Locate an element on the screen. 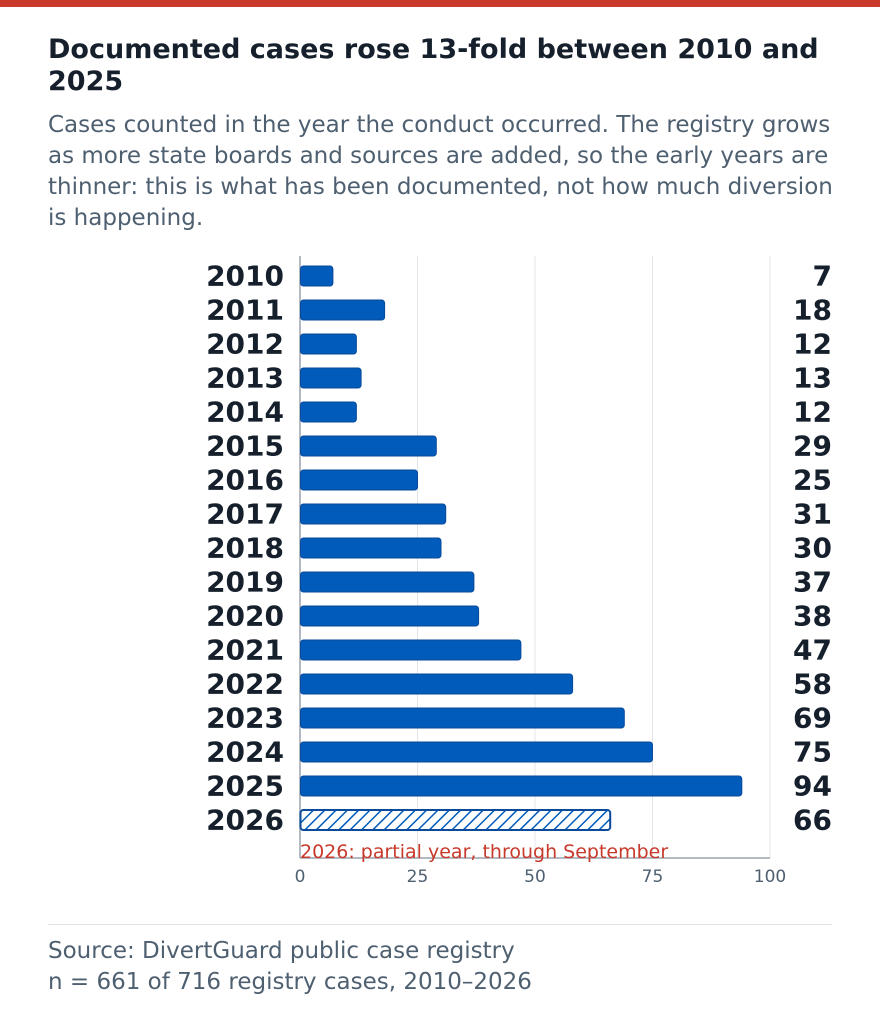 The height and width of the screenshot is (1010, 880). bar-2020 is located at coordinates (390, 616).